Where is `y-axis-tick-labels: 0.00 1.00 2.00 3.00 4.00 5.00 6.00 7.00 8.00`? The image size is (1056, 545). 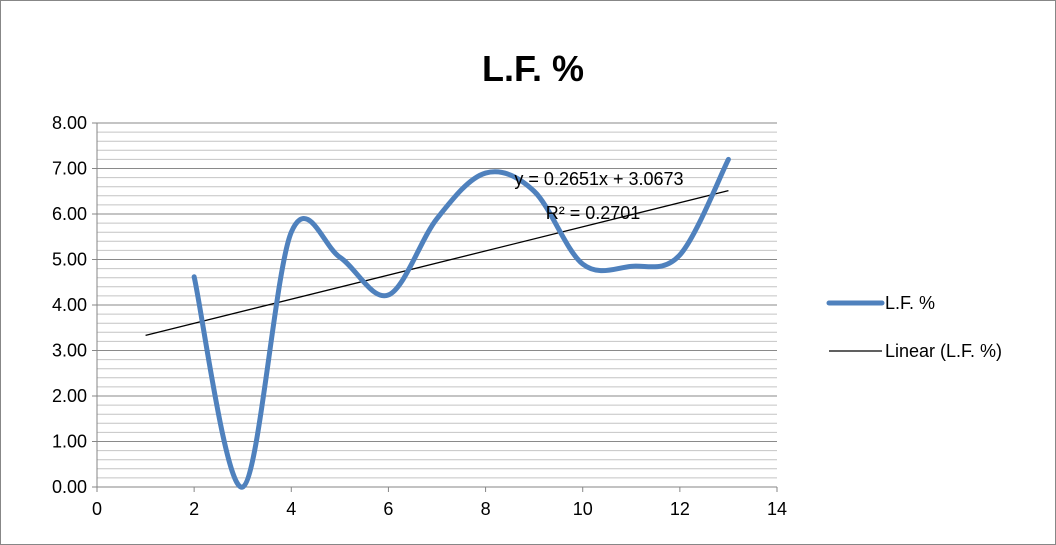 y-axis-tick-labels: 0.00 1.00 2.00 3.00 4.00 5.00 6.00 7.00 8.00 is located at coordinates (69, 305).